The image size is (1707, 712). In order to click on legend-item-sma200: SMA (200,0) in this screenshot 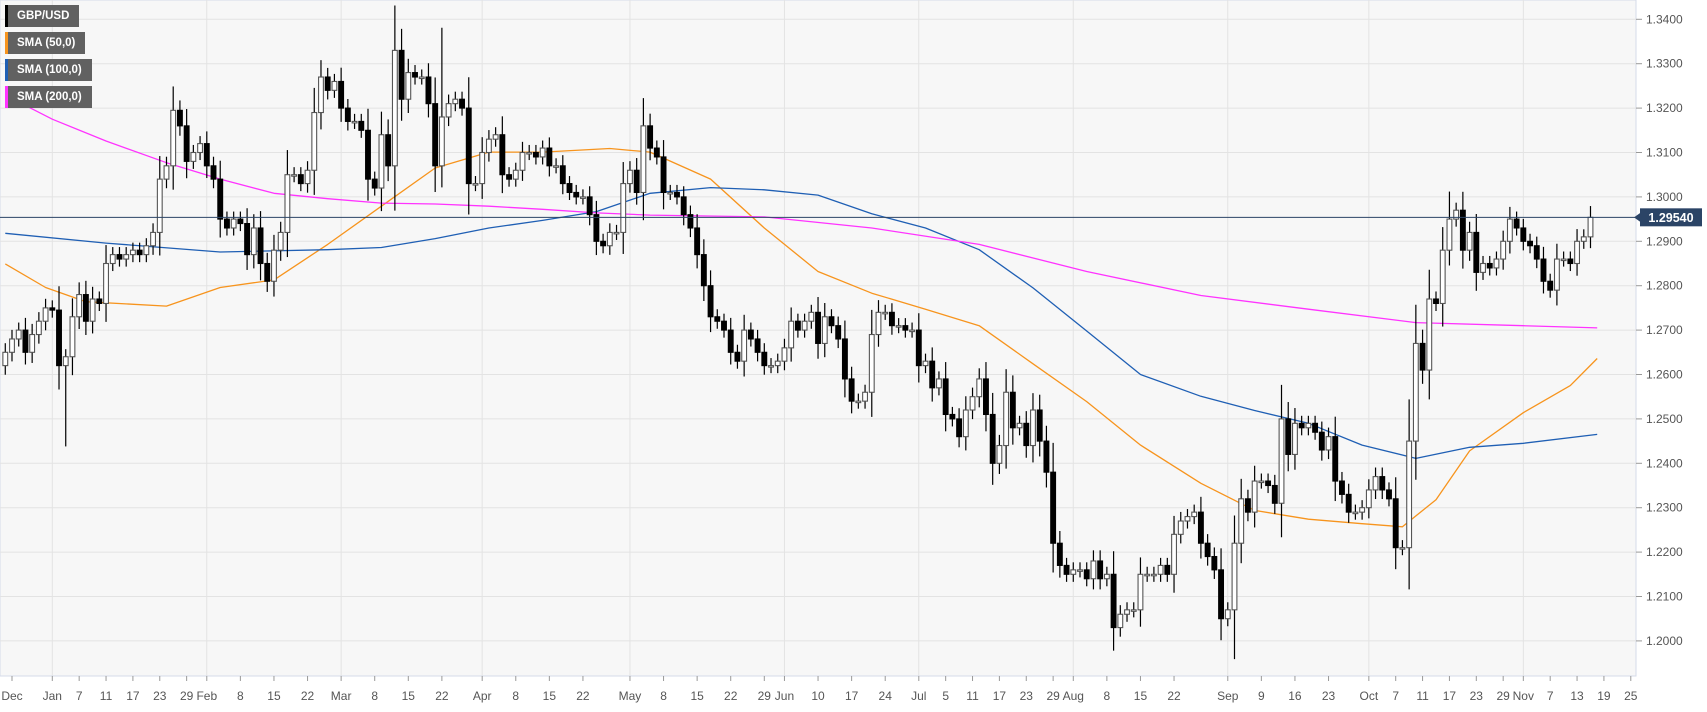, I will do `click(48, 97)`.